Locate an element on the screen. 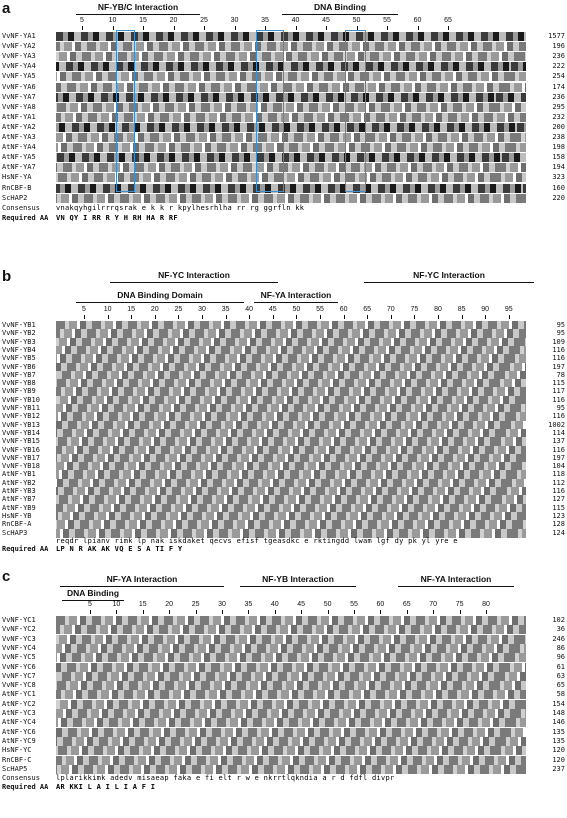 Image resolution: width=567 pixels, height=818 pixels. sequence-row: AtNF-YC2 154 is located at coordinates (283, 704).